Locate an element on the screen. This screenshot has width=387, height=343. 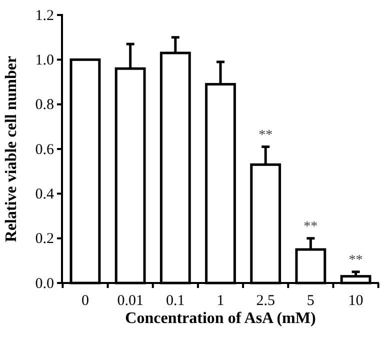
y-tick-label: 0.4 is located at coordinates (44, 194).